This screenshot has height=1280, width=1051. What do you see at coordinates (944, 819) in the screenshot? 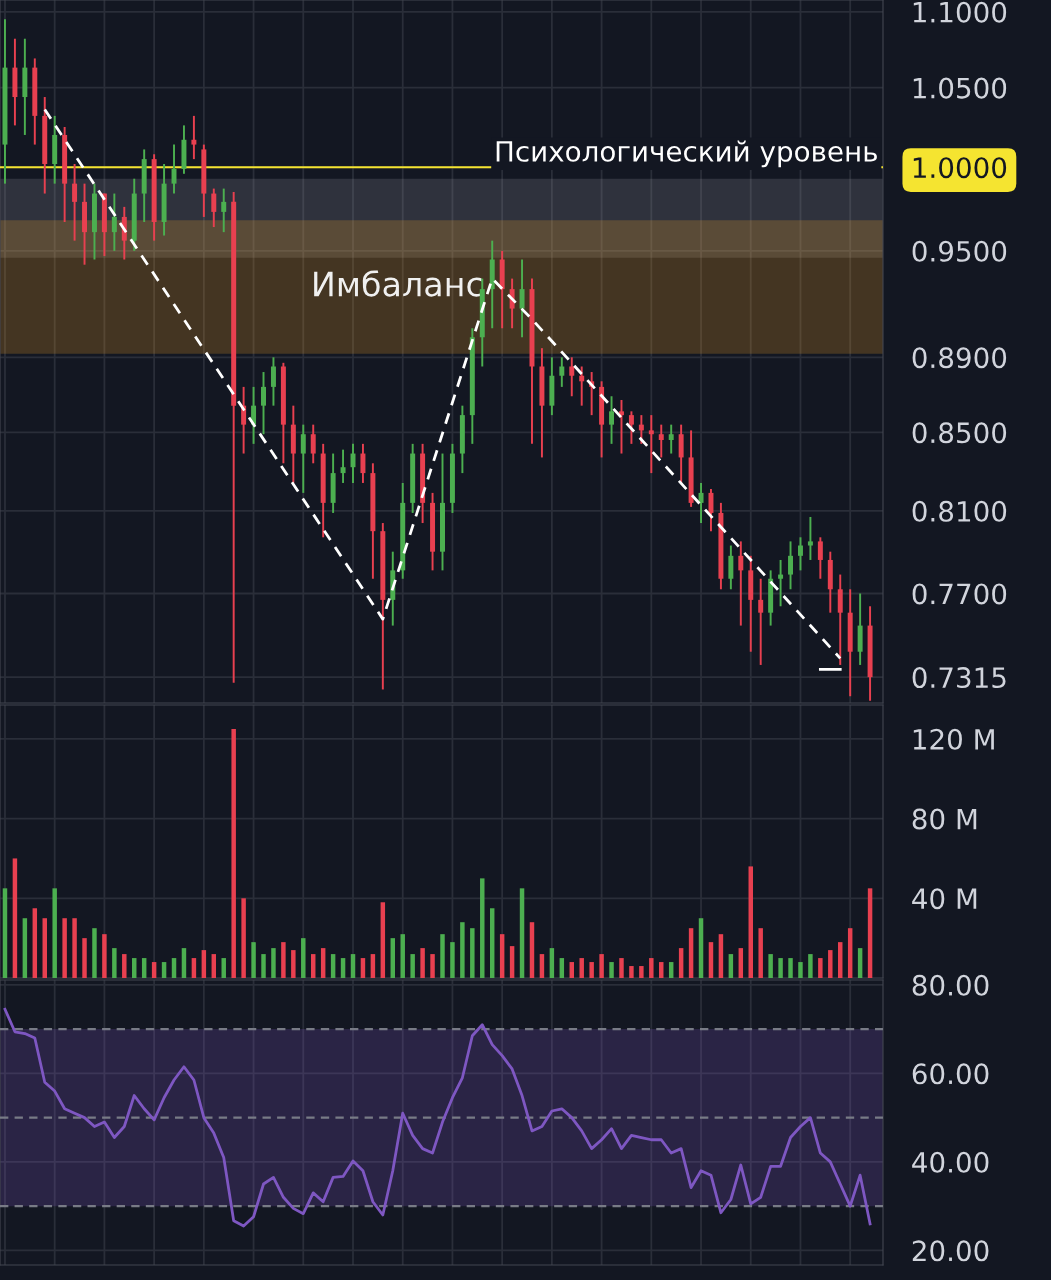
I see `y-tick-label: 80 M` at bounding box center [944, 819].